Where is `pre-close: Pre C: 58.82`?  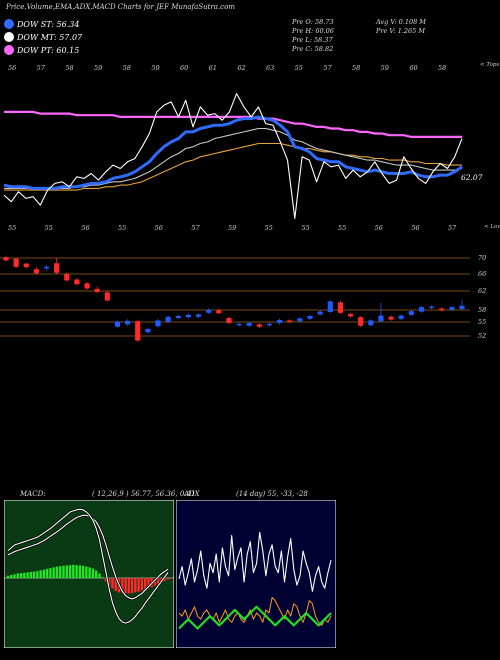
pre-close: Pre C: 58.82 is located at coordinates (313, 49).